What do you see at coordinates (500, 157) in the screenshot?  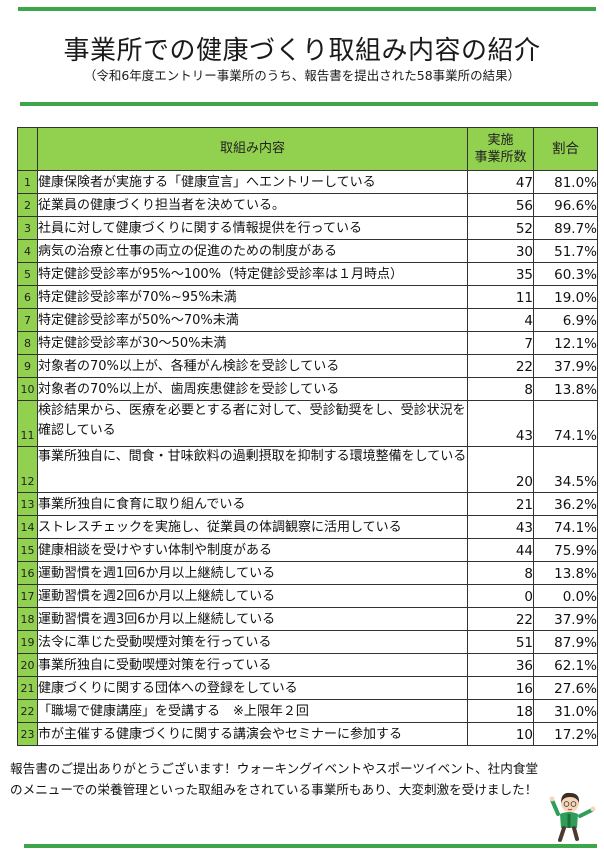 I see `header-count-line2: 事業所数` at bounding box center [500, 157].